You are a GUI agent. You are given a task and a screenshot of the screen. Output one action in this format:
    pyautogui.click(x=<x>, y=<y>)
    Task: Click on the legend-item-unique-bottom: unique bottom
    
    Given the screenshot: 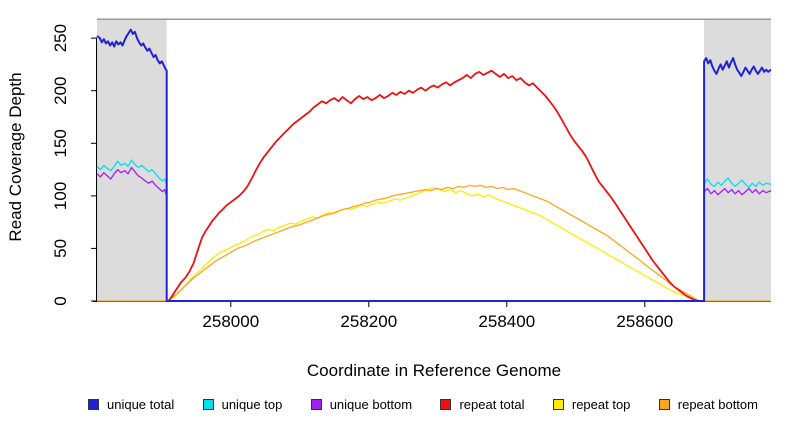 What is the action you would take?
    pyautogui.click(x=361, y=404)
    